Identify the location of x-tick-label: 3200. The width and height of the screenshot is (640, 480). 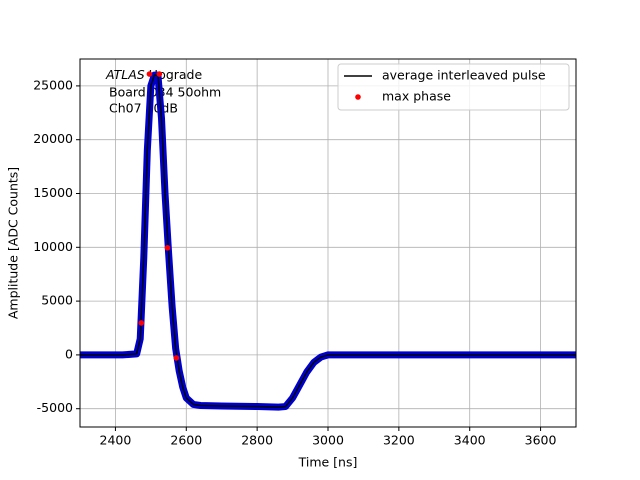
(399, 440).